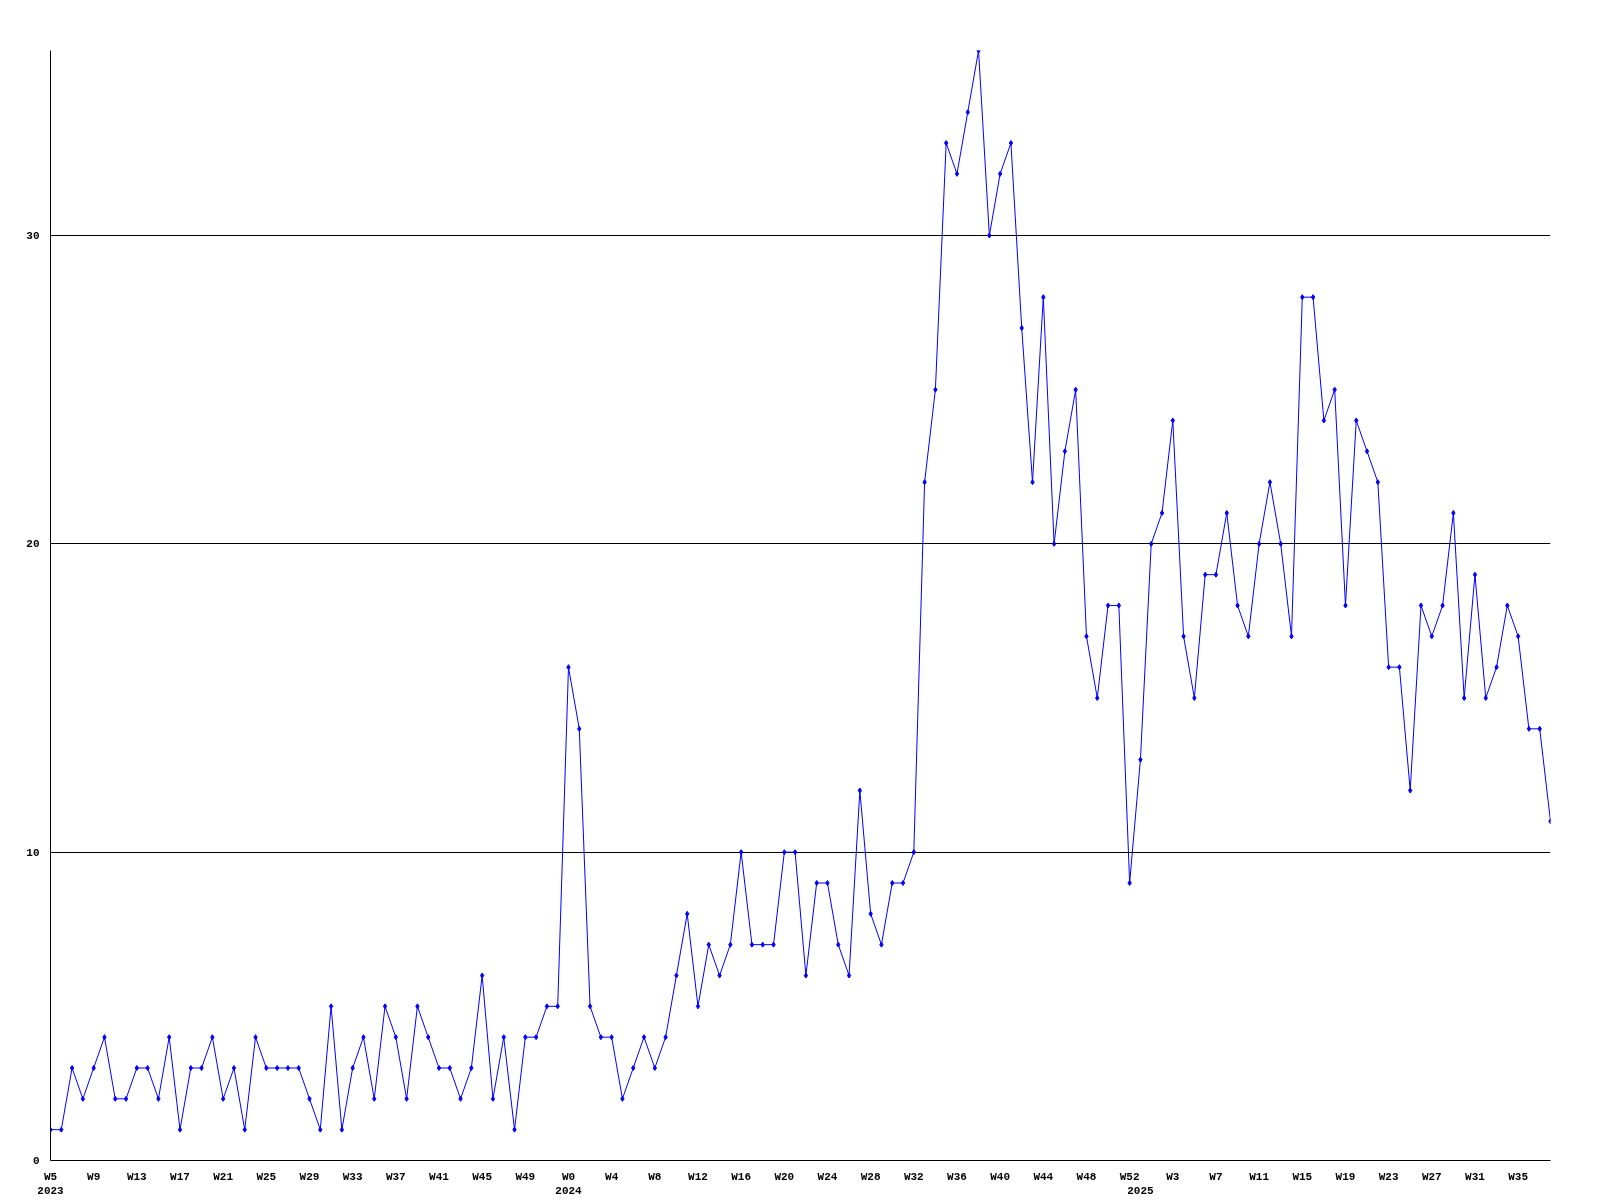 This screenshot has width=1600, height=1200. Describe the element at coordinates (137, 1176) in the screenshot. I see `x-tick-label: W13` at that location.